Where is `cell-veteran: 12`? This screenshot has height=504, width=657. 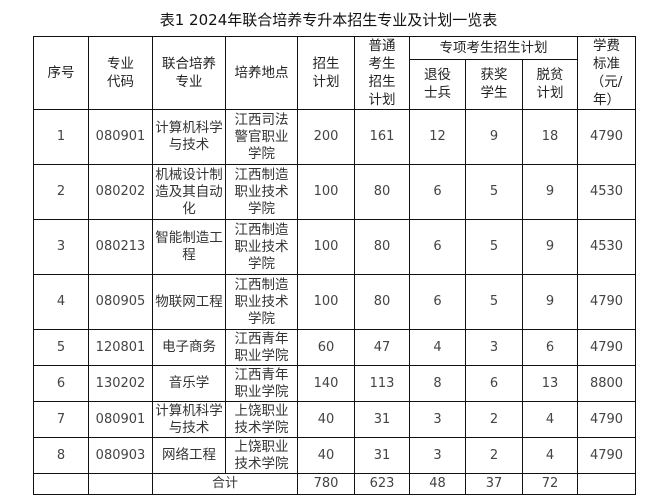
cell-veteran: 12 is located at coordinates (437, 137).